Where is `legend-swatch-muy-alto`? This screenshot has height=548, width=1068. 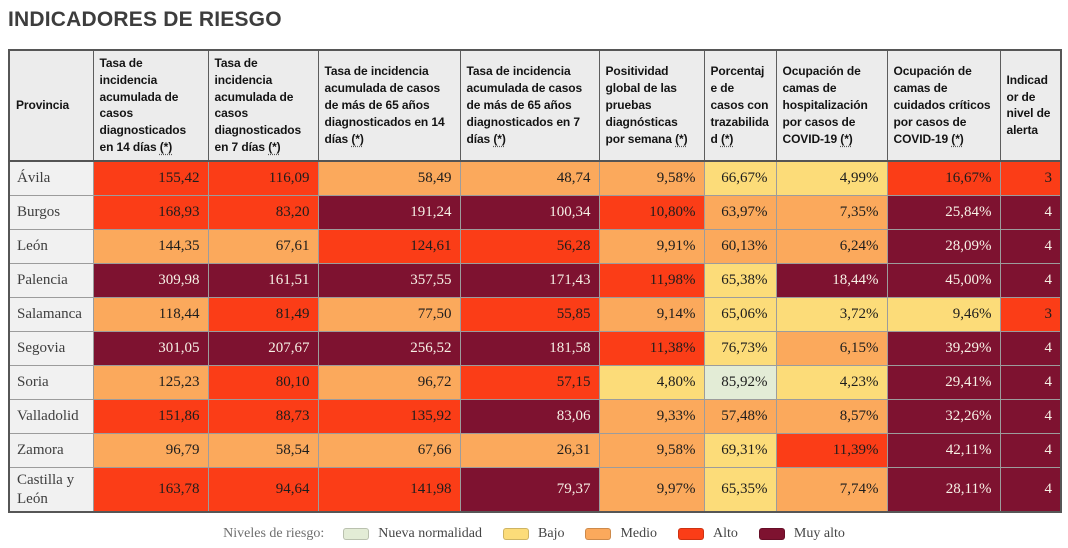 legend-swatch-muy-alto is located at coordinates (771, 534).